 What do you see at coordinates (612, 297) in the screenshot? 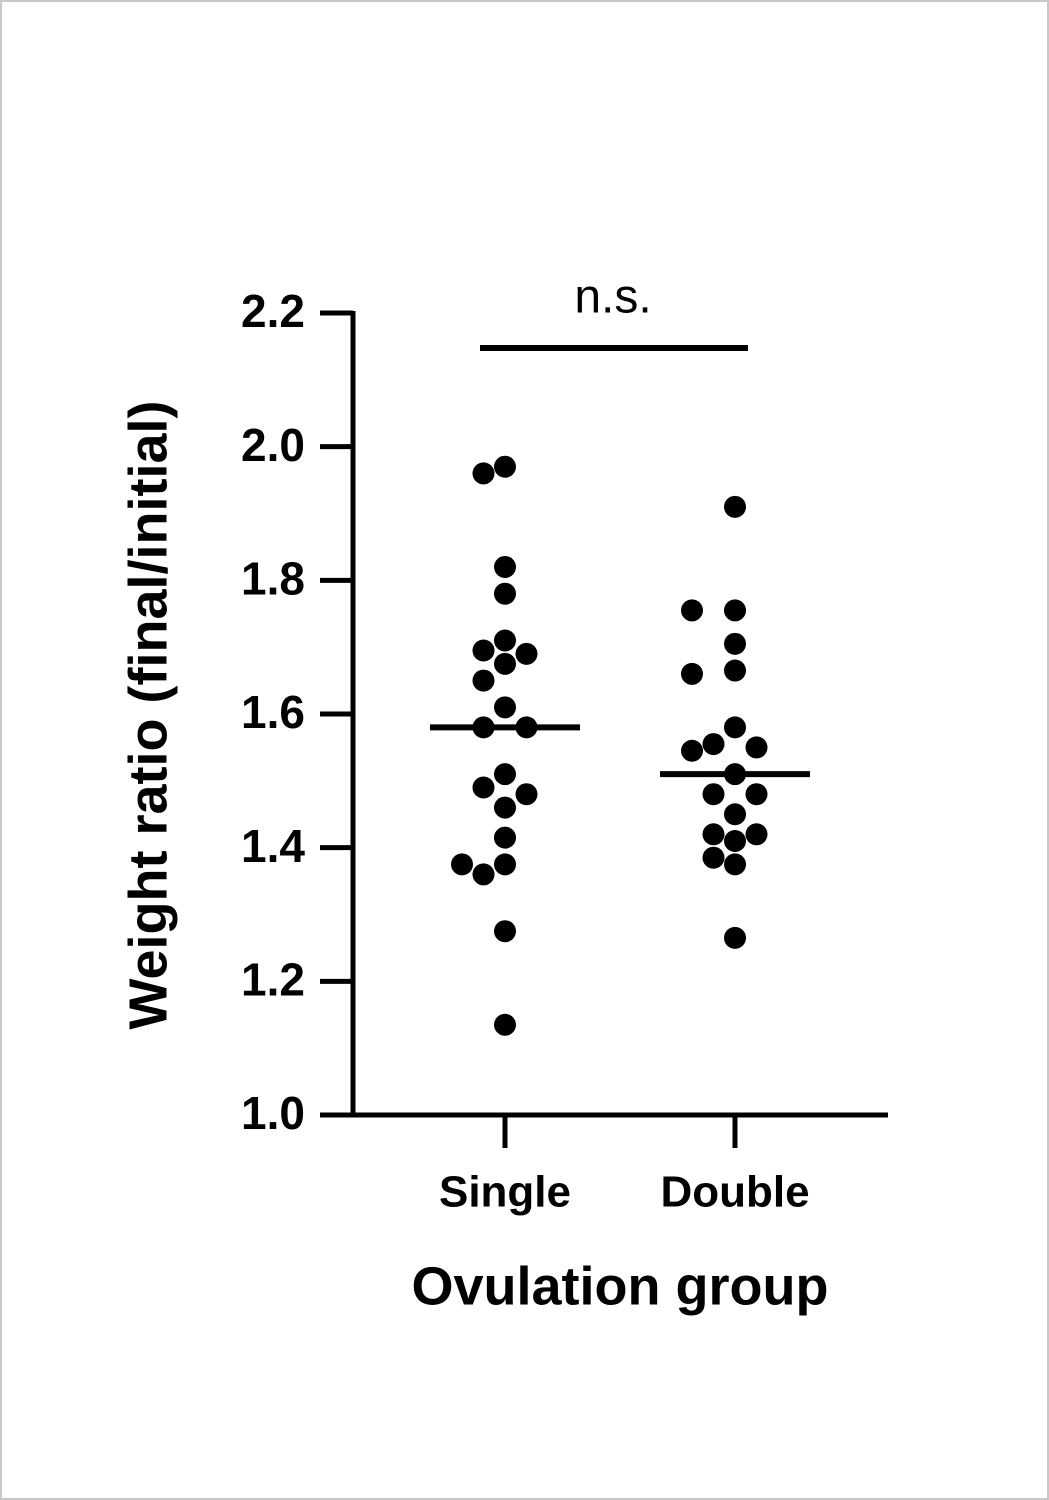
I see `significance-label: n.s.` at bounding box center [612, 297].